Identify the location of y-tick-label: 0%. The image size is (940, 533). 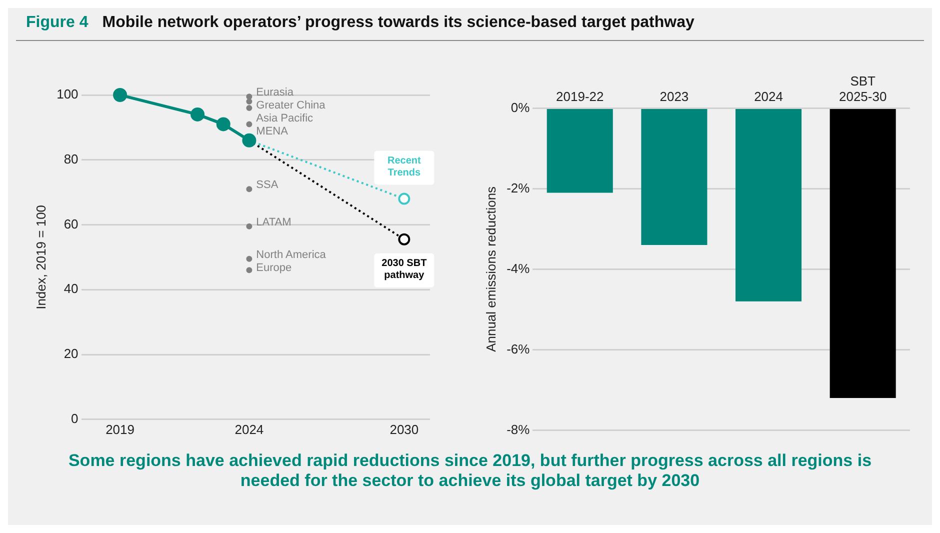
(520, 107).